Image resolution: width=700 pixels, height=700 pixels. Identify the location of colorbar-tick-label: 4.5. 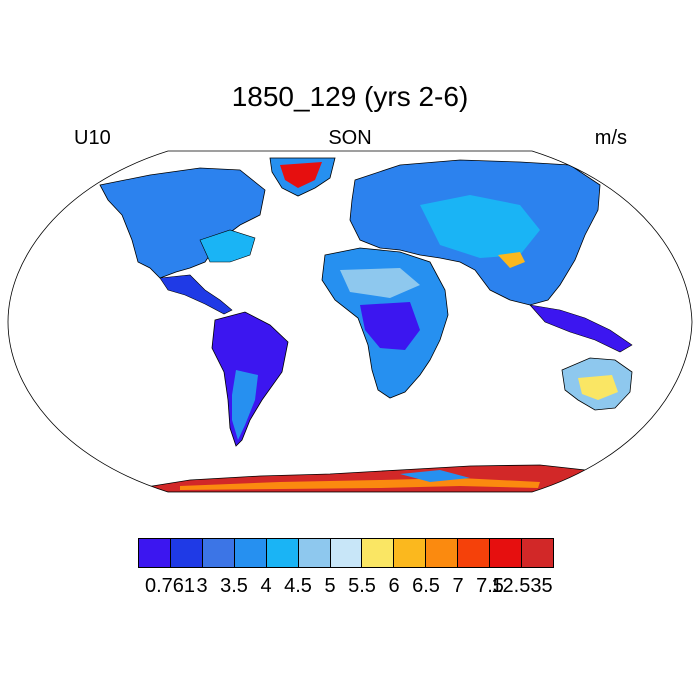
(298, 586).